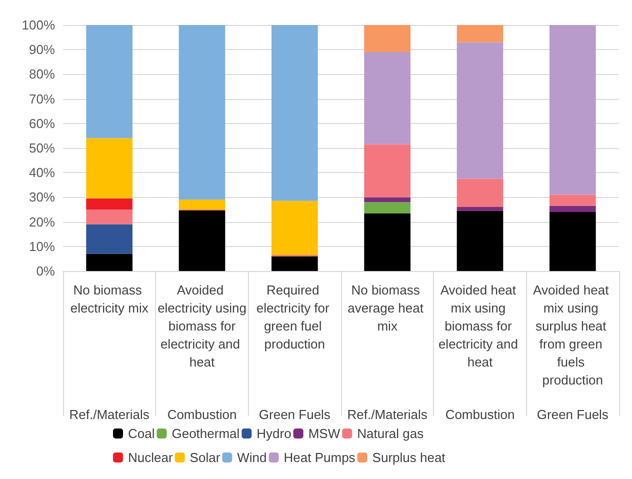  Describe the element at coordinates (151, 457) in the screenshot. I see `legend-label: Nuclear` at that location.